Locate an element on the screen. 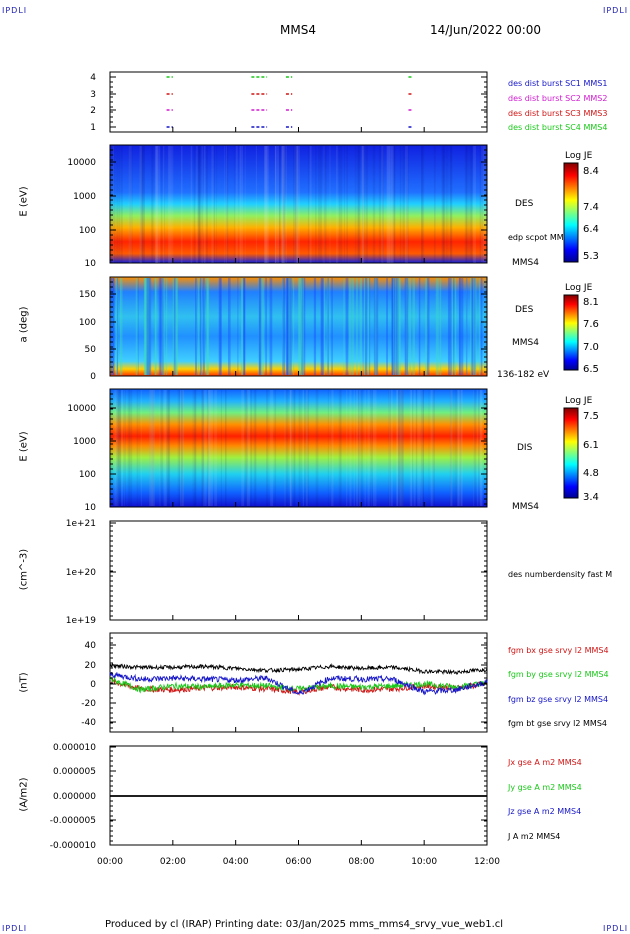 The width and height of the screenshot is (630, 934). des-pitch-ytick: 150 is located at coordinates (87, 295).